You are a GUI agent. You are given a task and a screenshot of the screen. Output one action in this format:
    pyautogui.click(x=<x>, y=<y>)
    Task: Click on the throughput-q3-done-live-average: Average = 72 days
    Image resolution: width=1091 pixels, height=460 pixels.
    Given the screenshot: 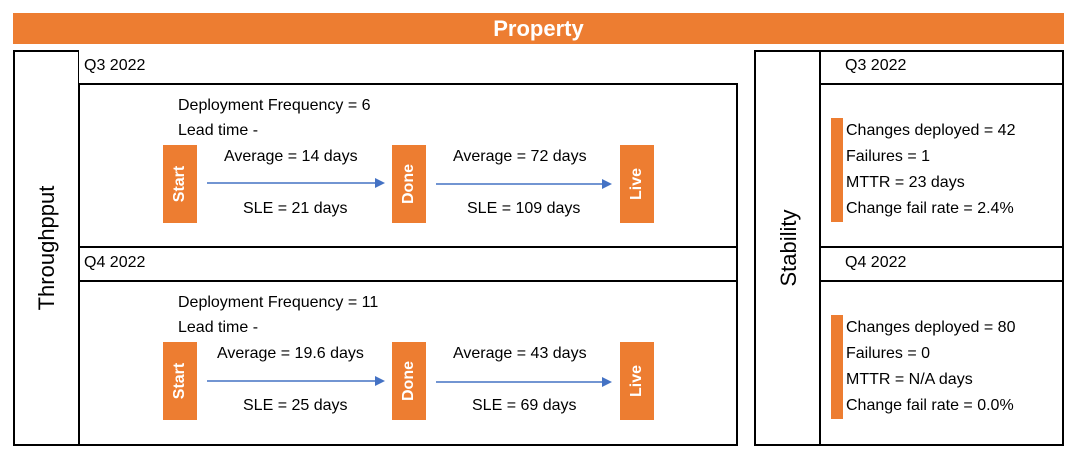 What is the action you would take?
    pyautogui.click(x=520, y=156)
    